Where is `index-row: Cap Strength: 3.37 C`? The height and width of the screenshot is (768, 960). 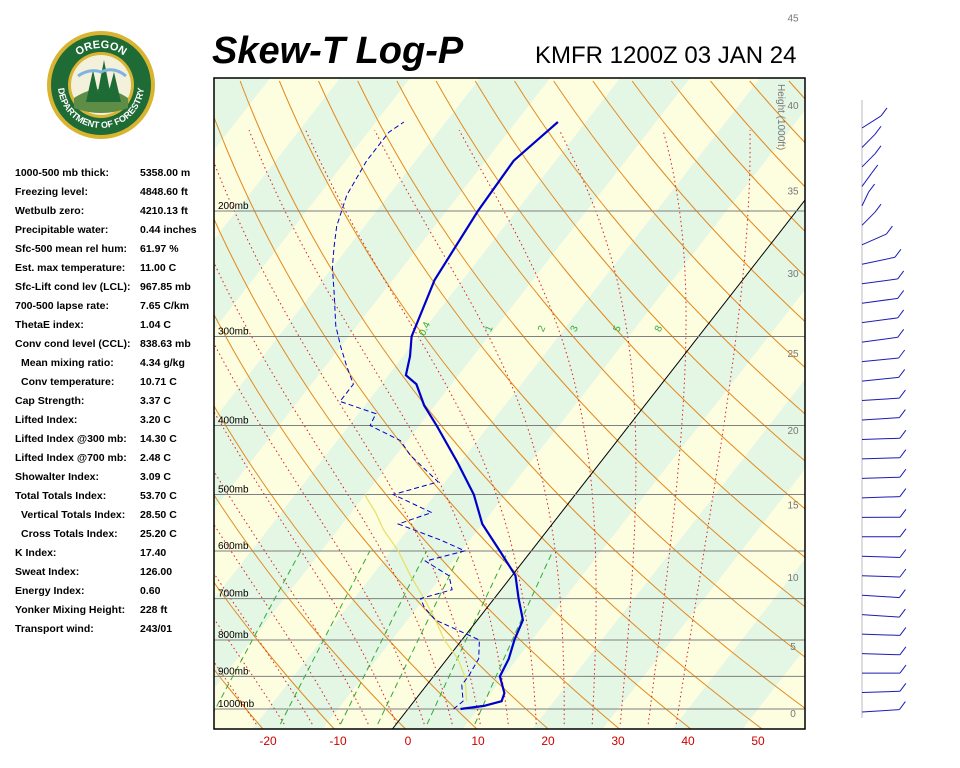 index-row: Cap Strength: 3.37 C is located at coordinates (115, 404).